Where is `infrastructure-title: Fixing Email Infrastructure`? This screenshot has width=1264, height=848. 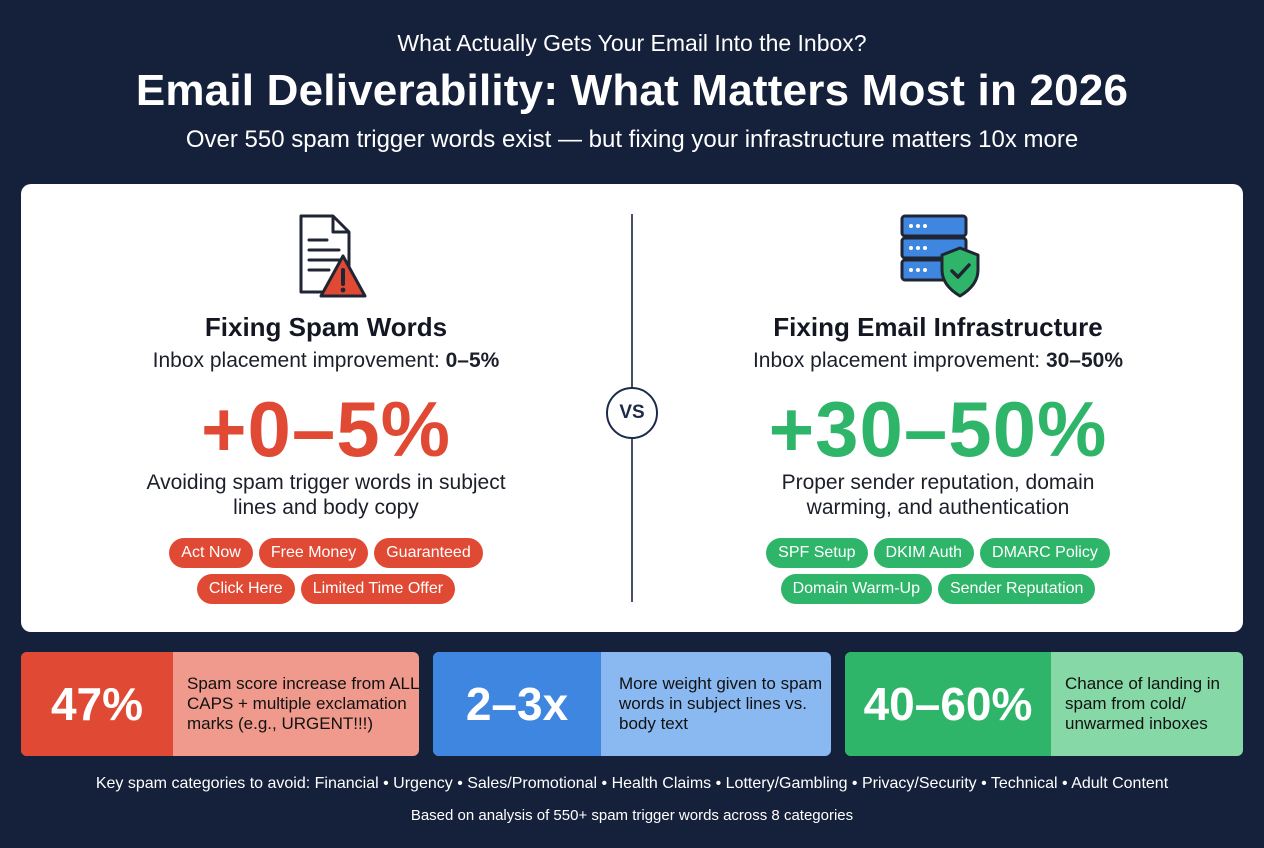
infrastructure-title: Fixing Email Infrastructure is located at coordinates (938, 327).